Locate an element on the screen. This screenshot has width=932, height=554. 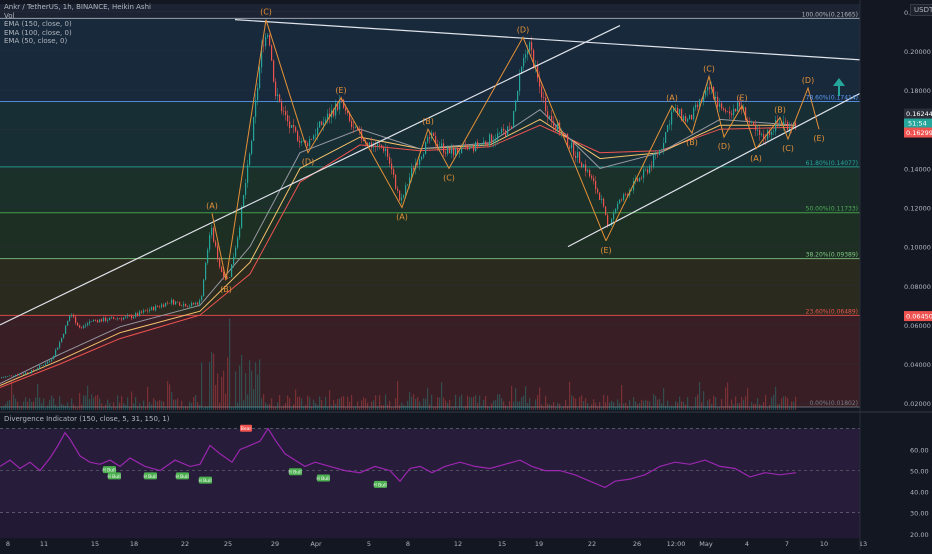
legend-ema150: EMA (150, close, 0) is located at coordinates (38, 24).